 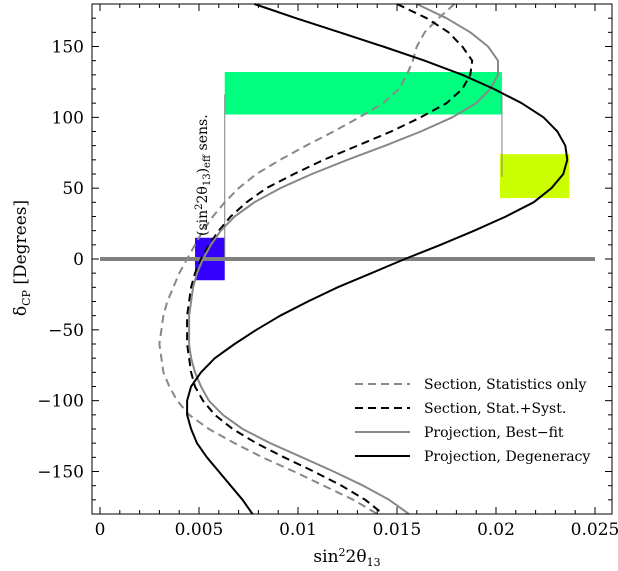 What do you see at coordinates (507, 457) in the screenshot?
I see `legend-label-4: Projection, Degeneracy` at bounding box center [507, 457].